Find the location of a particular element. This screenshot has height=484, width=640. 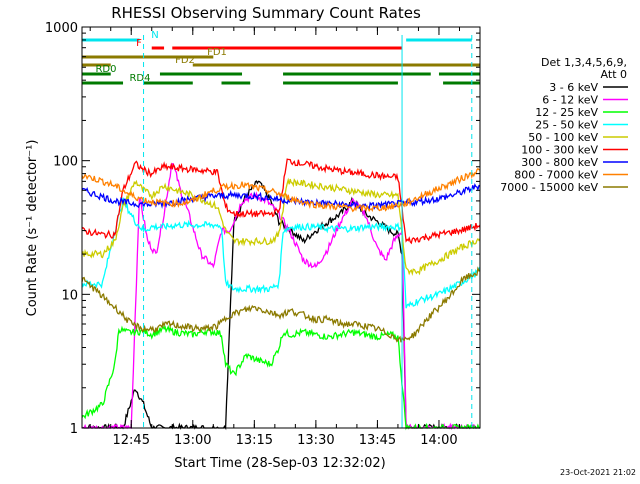

flag-label-rd4: RD4 is located at coordinates (139, 78).